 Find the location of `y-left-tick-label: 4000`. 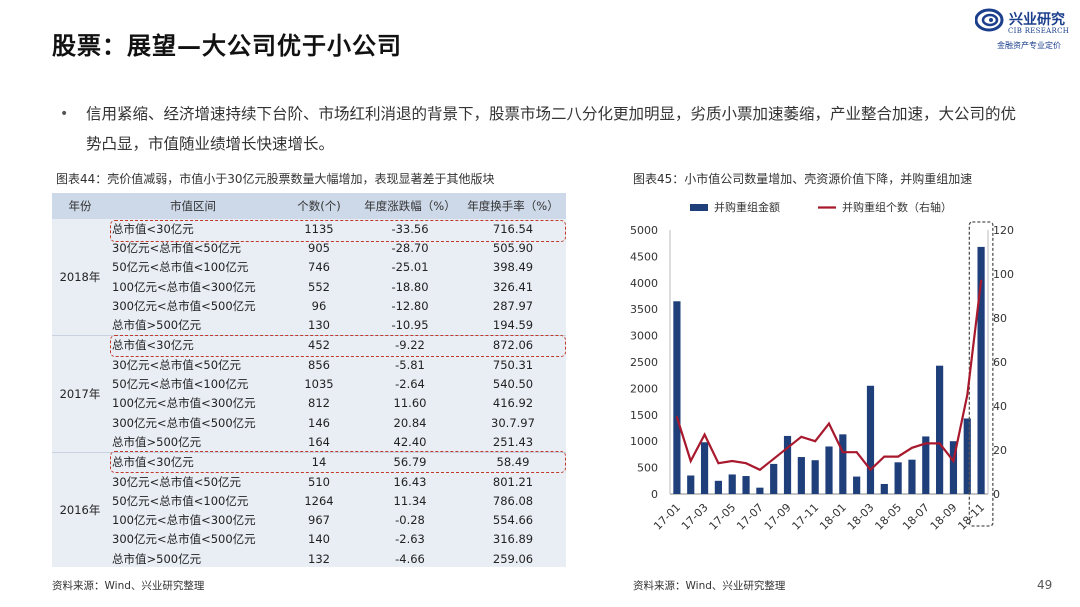

y-left-tick-label: 4000 is located at coordinates (644, 283).